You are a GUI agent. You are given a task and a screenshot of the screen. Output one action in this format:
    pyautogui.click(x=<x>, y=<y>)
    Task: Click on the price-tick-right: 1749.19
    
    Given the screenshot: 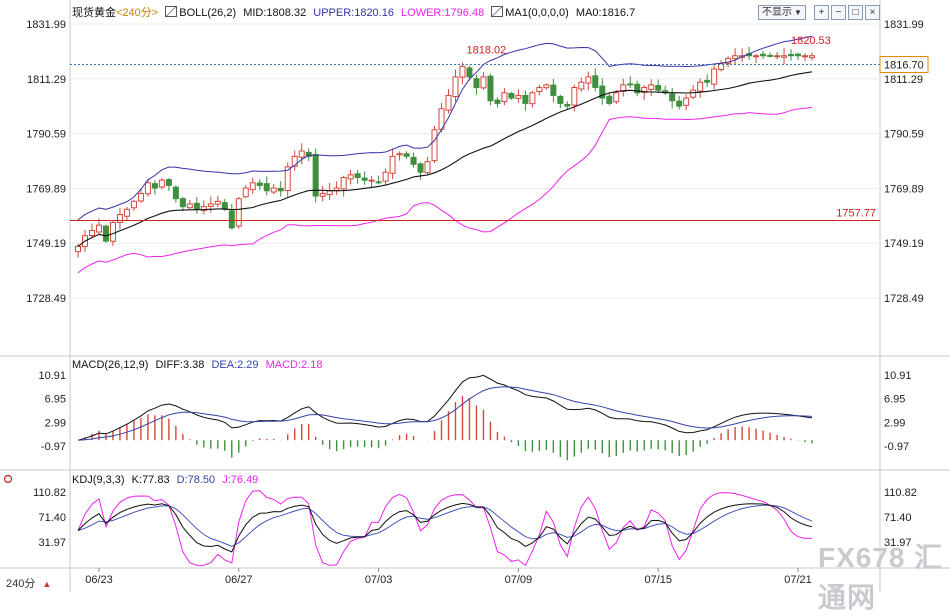 What is the action you would take?
    pyautogui.click(x=904, y=244)
    